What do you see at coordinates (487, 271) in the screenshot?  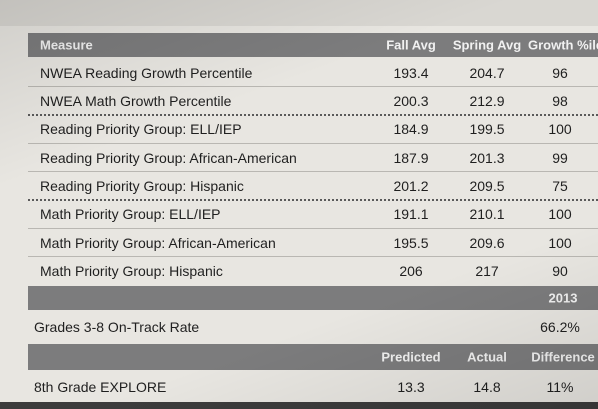 I see `row-spring-avg: 217` at bounding box center [487, 271].